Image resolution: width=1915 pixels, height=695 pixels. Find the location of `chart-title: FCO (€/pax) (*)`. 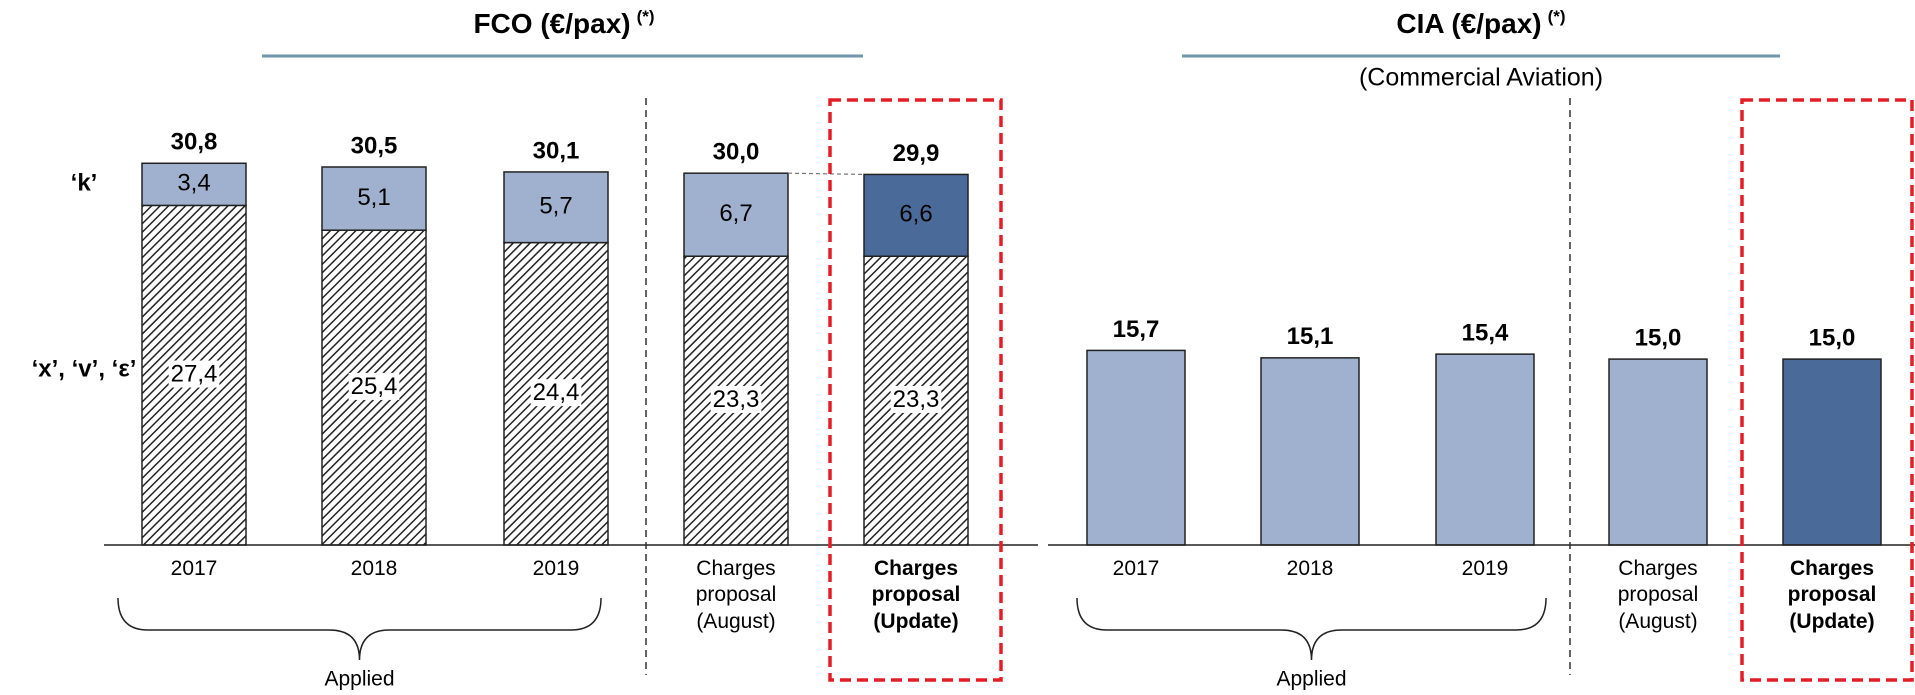

chart-title: FCO (€/pax) (*) is located at coordinates (563, 23).